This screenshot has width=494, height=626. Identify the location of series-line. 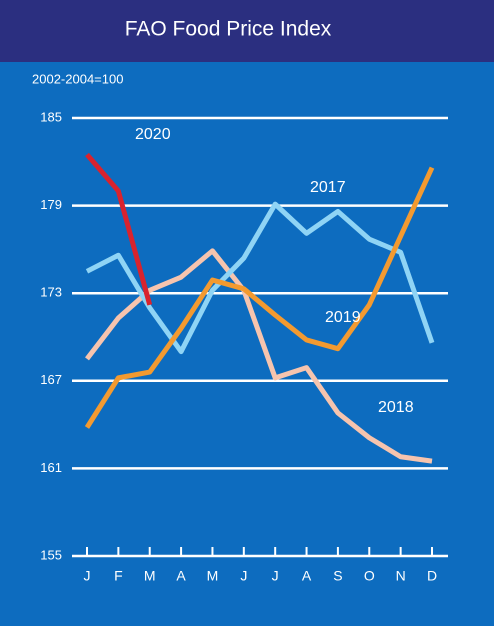
(119, 229).